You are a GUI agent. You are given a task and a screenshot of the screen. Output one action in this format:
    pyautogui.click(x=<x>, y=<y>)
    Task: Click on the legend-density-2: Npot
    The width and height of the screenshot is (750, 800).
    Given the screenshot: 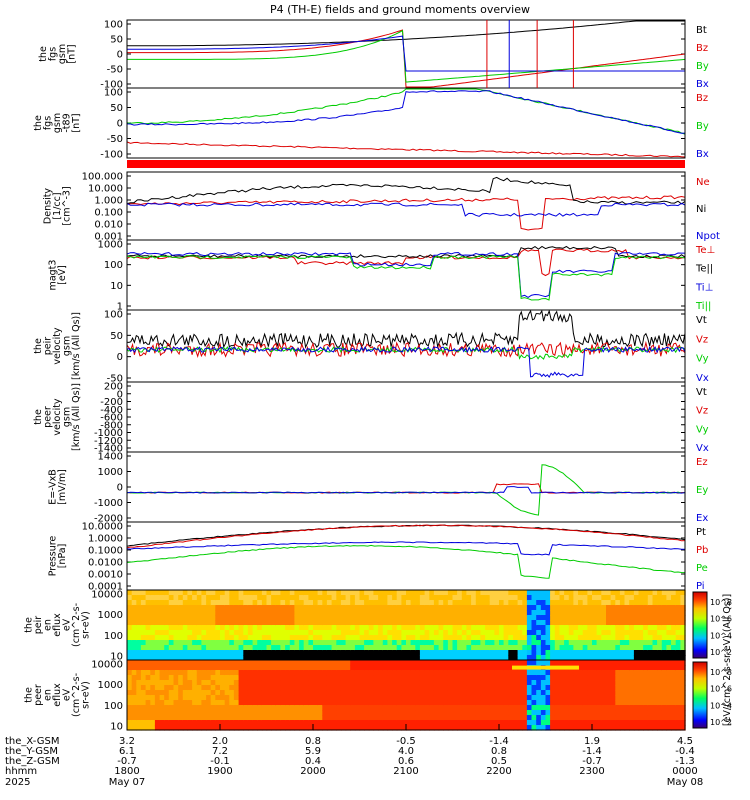 What is the action you would take?
    pyautogui.click(x=708, y=236)
    